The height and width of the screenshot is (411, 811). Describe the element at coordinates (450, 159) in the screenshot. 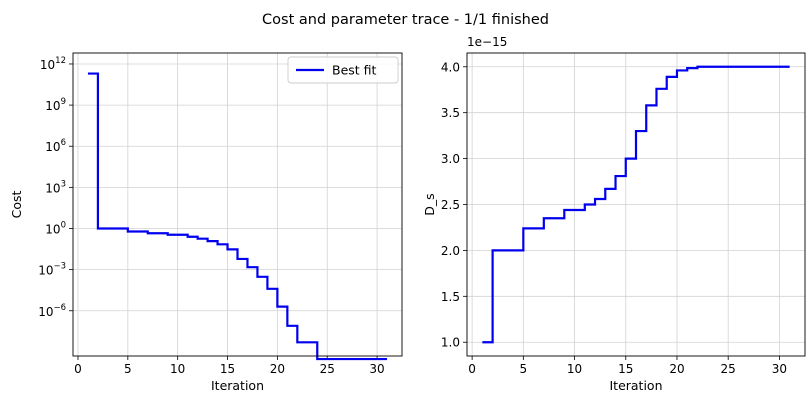

I see `y-tick-label: 3.0` at that location.